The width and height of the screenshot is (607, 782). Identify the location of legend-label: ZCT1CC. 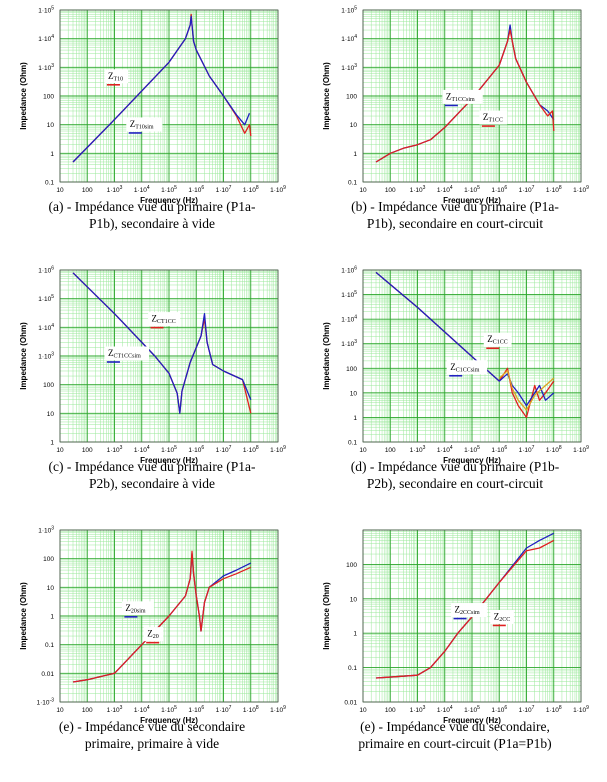
(164, 320).